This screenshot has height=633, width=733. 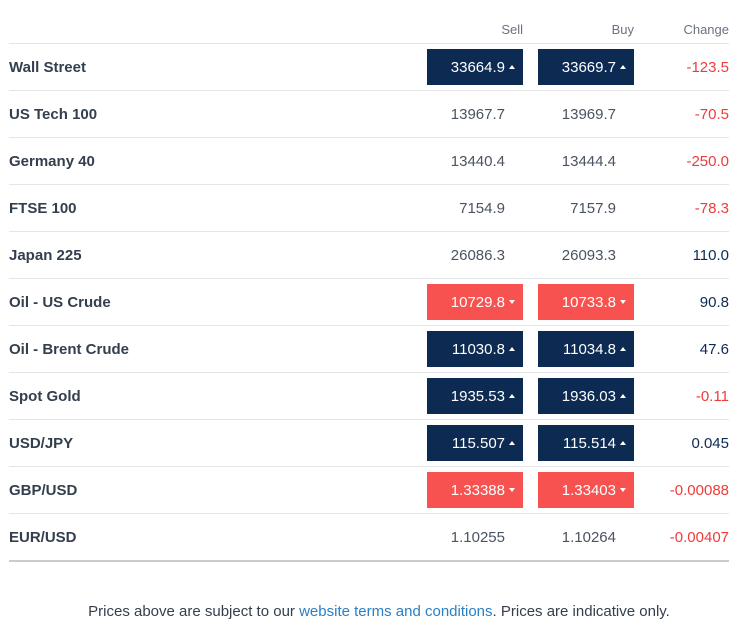 I want to click on change-value: -0.00088, so click(x=699, y=490).